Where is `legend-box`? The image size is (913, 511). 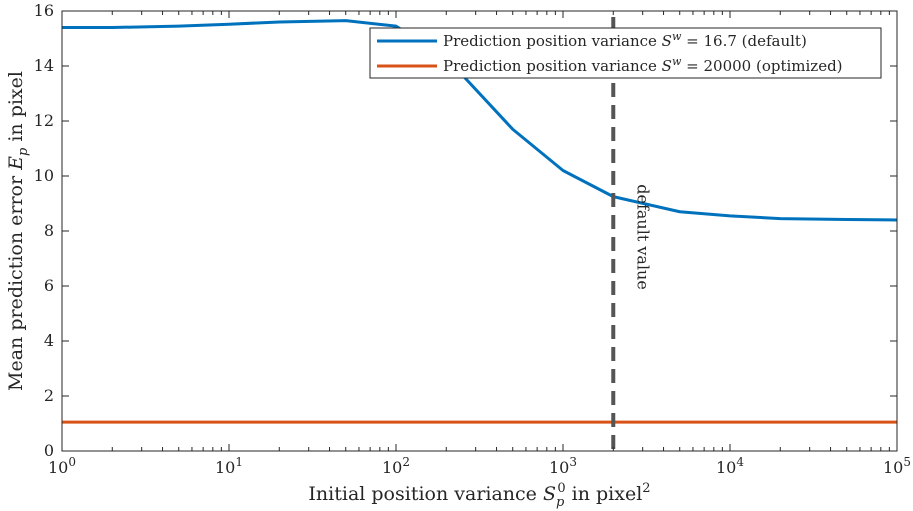
legend-box is located at coordinates (625, 53).